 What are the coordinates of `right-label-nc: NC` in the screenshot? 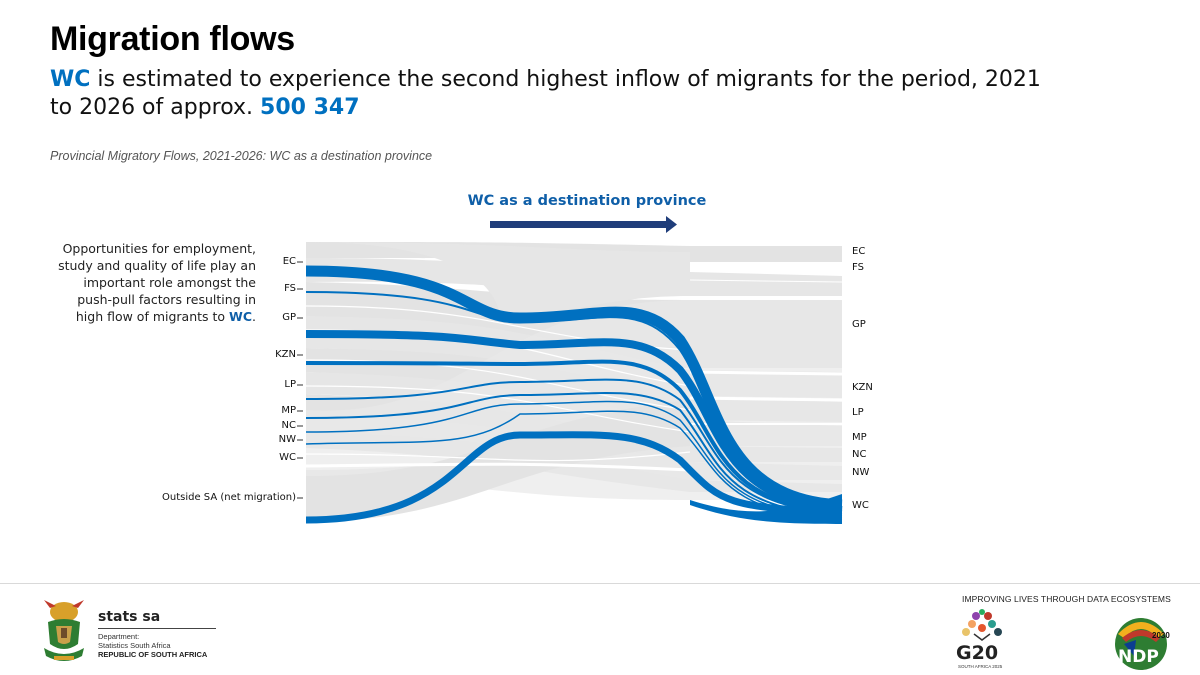 It's located at (859, 454).